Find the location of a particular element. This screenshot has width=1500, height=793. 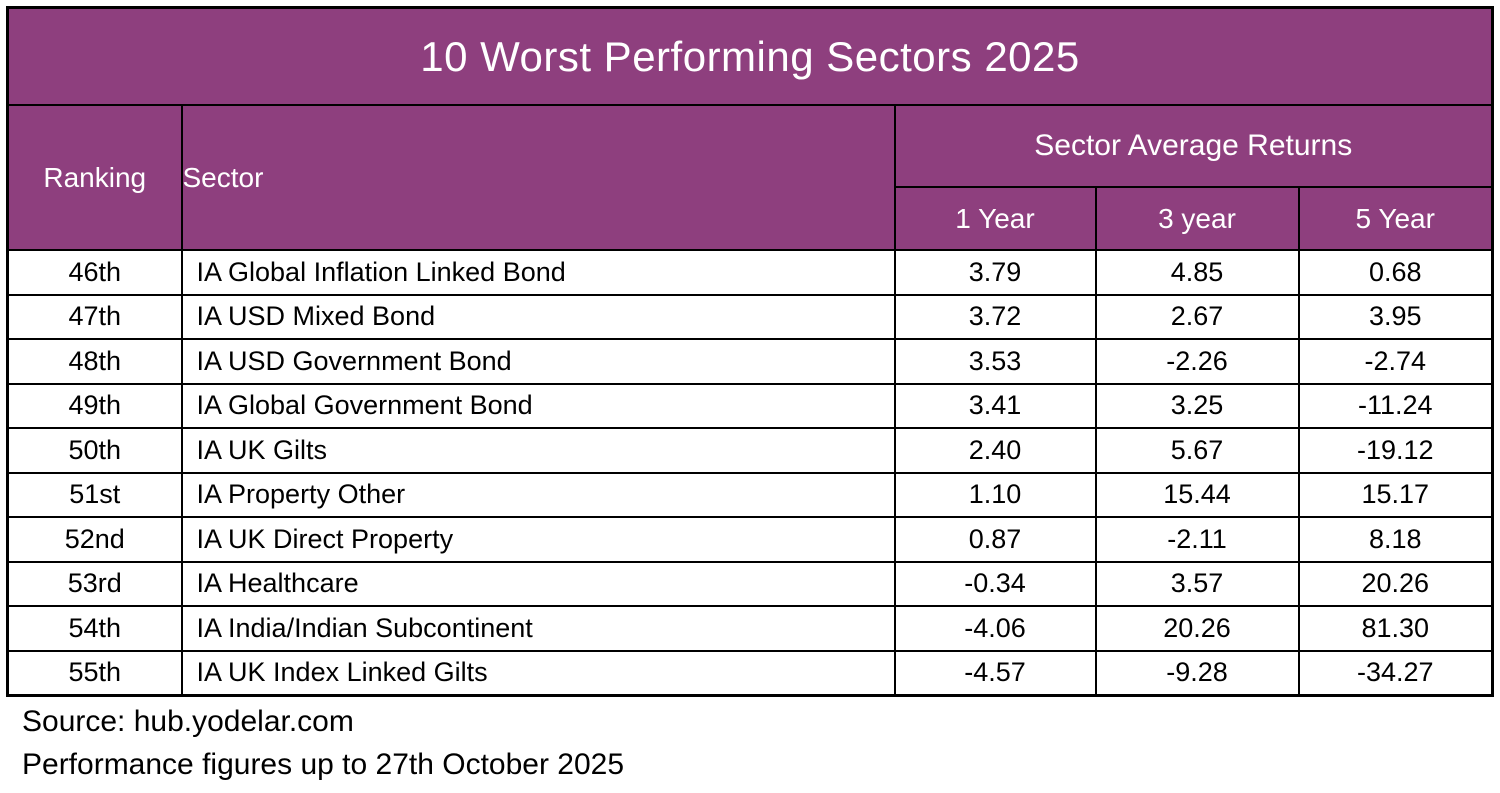

sector-cell: IA Property Other is located at coordinates (538, 494).